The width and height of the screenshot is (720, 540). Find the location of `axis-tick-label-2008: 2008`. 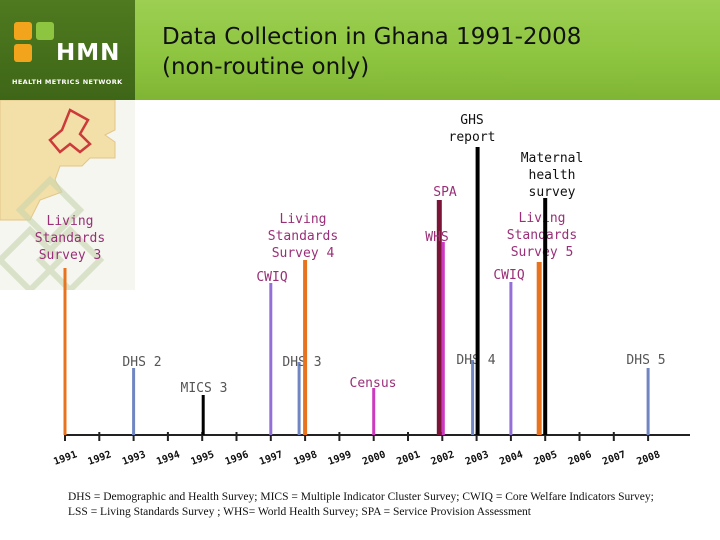

axis-tick-label-2008: 2008 is located at coordinates (648, 458).